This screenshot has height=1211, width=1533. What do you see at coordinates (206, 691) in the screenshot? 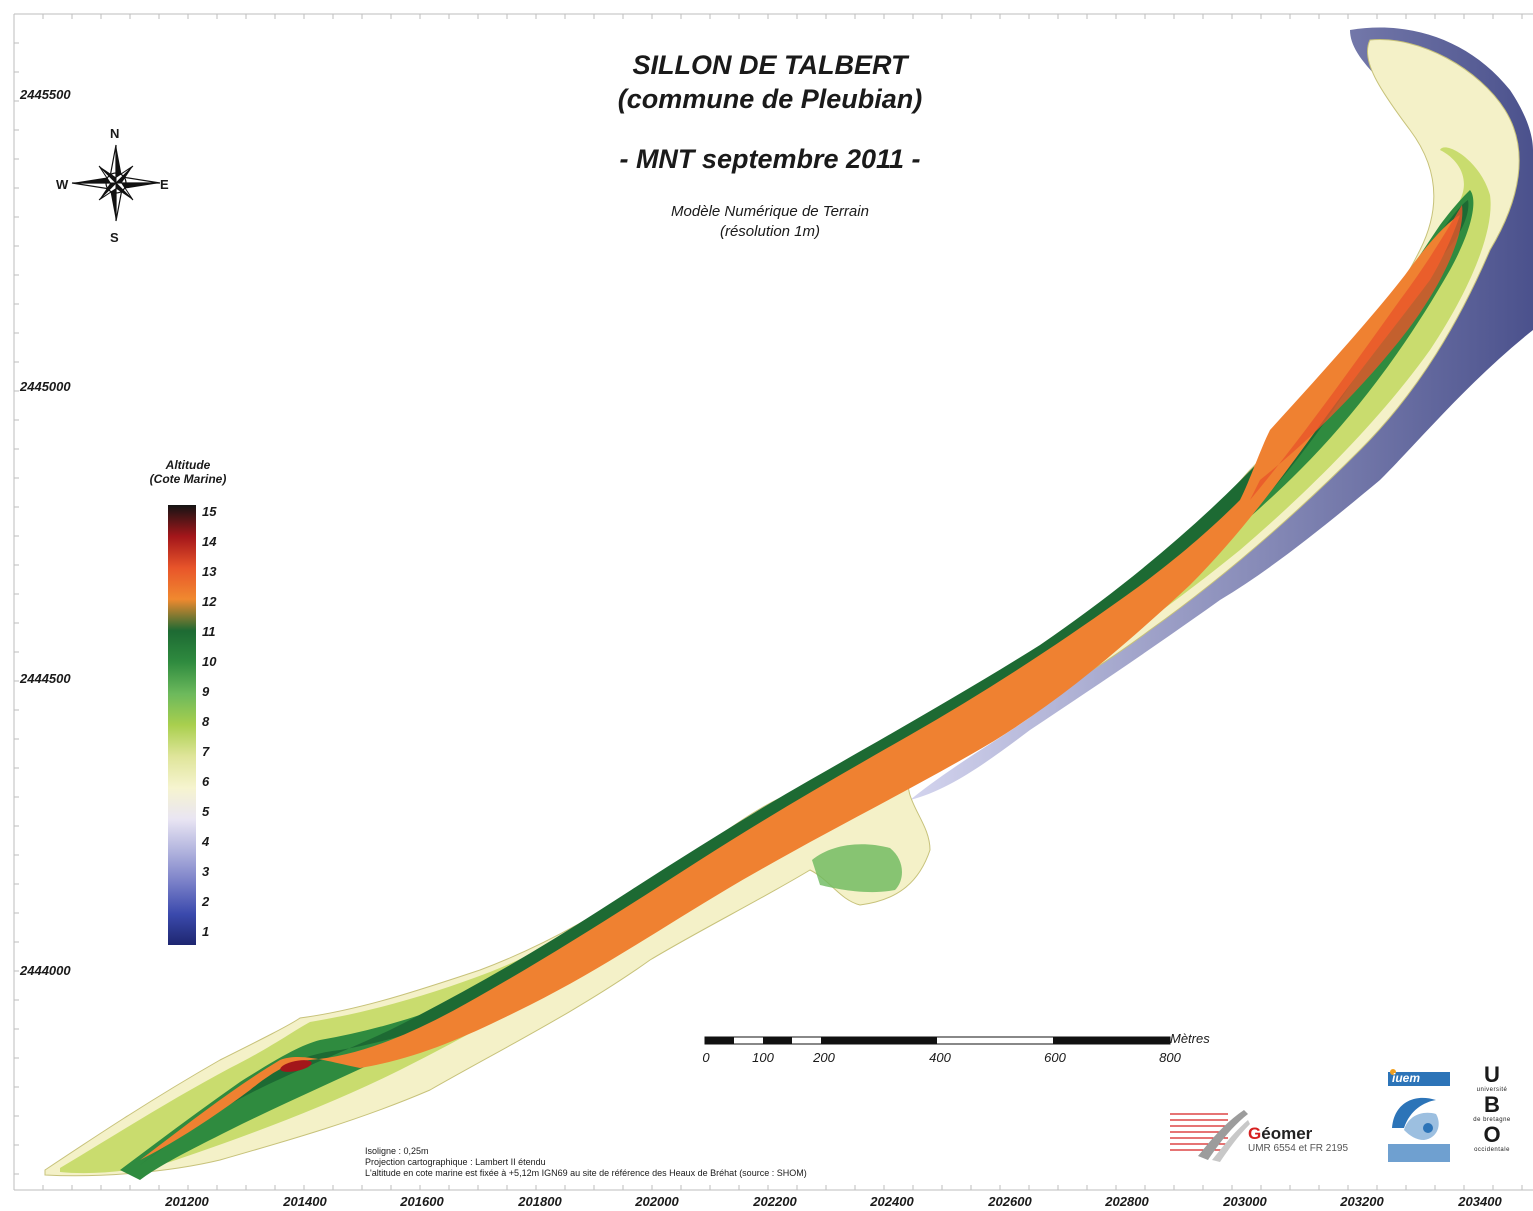
I see `legend-value-label: 9` at bounding box center [206, 691].